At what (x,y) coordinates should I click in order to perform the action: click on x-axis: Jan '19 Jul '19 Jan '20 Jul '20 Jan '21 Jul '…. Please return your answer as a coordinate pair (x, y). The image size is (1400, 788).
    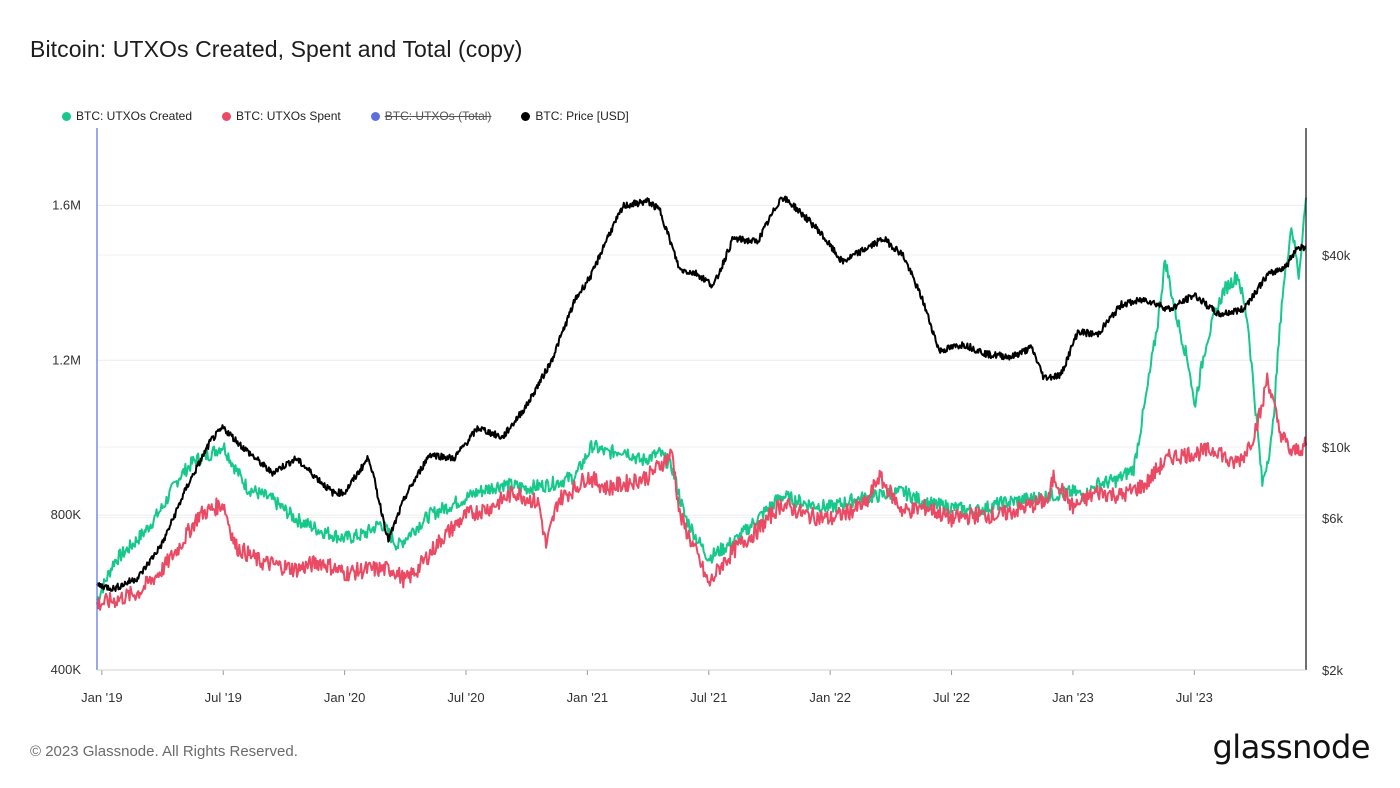
    Looking at the image, I should click on (647, 687).